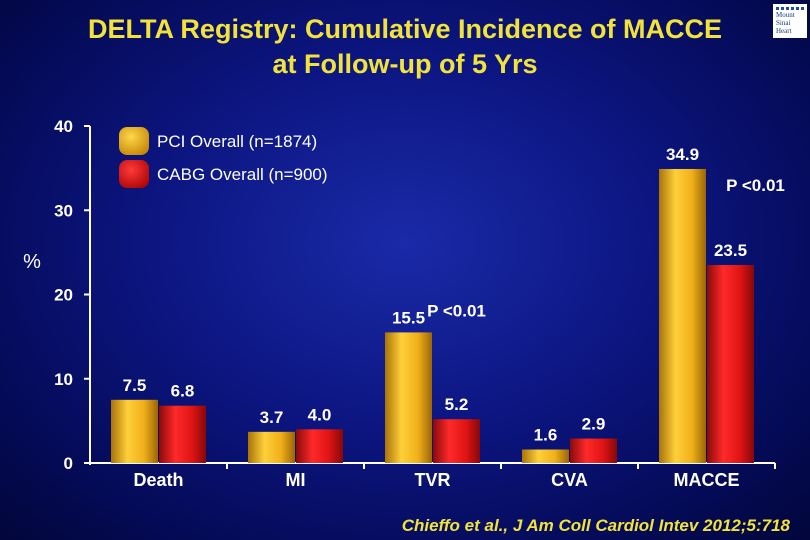 This screenshot has width=810, height=540. I want to click on mount-sinai-heart-logo: Mount Sinai Heart, so click(790, 21).